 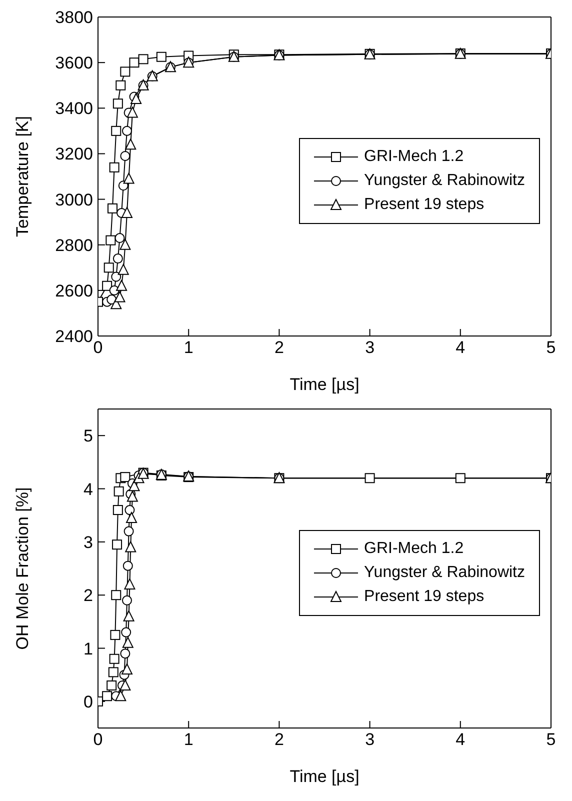 I want to click on y-axis-title: Temperature [K], so click(x=22, y=176).